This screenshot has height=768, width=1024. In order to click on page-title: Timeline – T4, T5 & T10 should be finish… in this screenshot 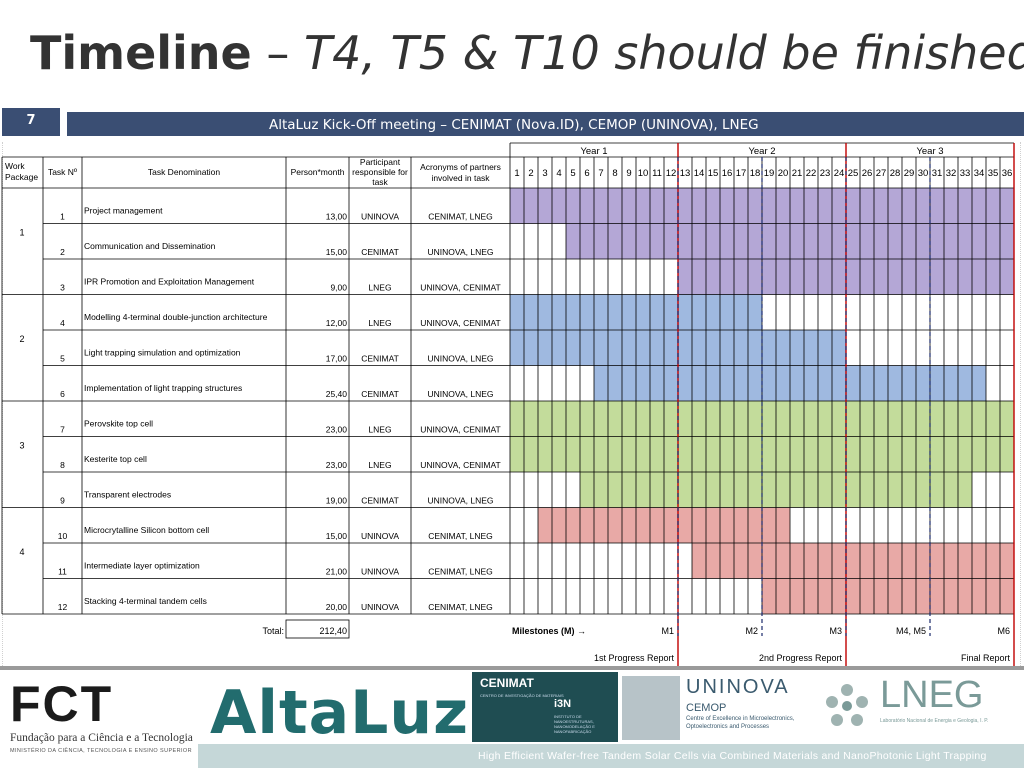, I will do `click(527, 56)`.